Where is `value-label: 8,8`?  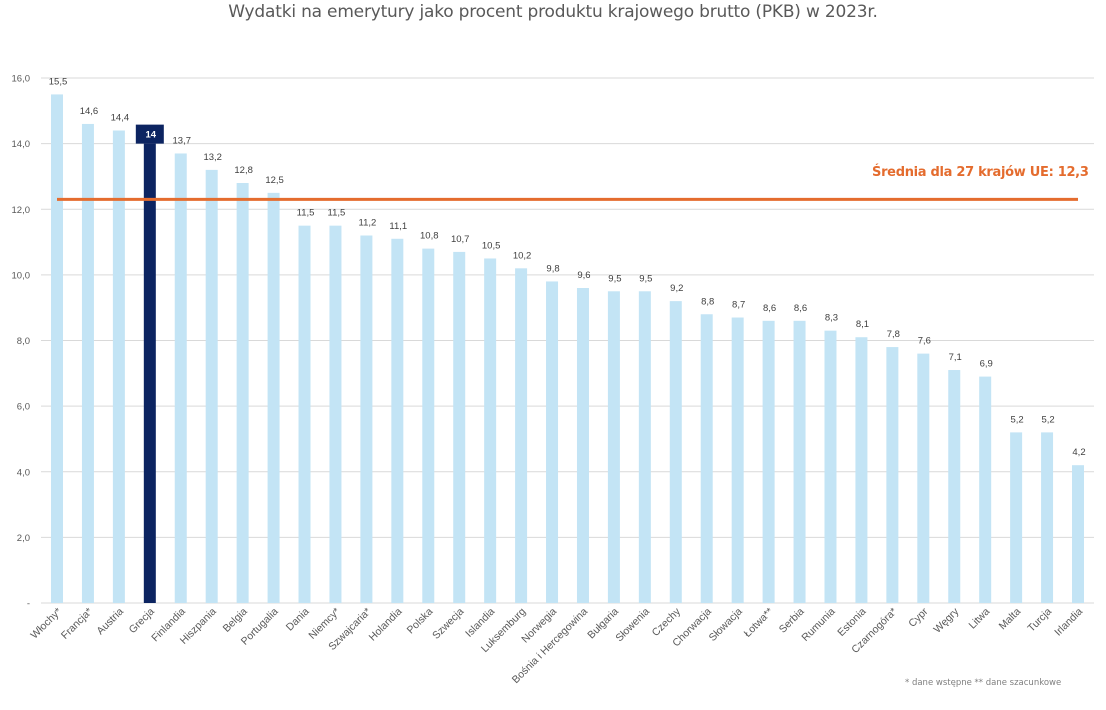 value-label: 8,8 is located at coordinates (707, 301).